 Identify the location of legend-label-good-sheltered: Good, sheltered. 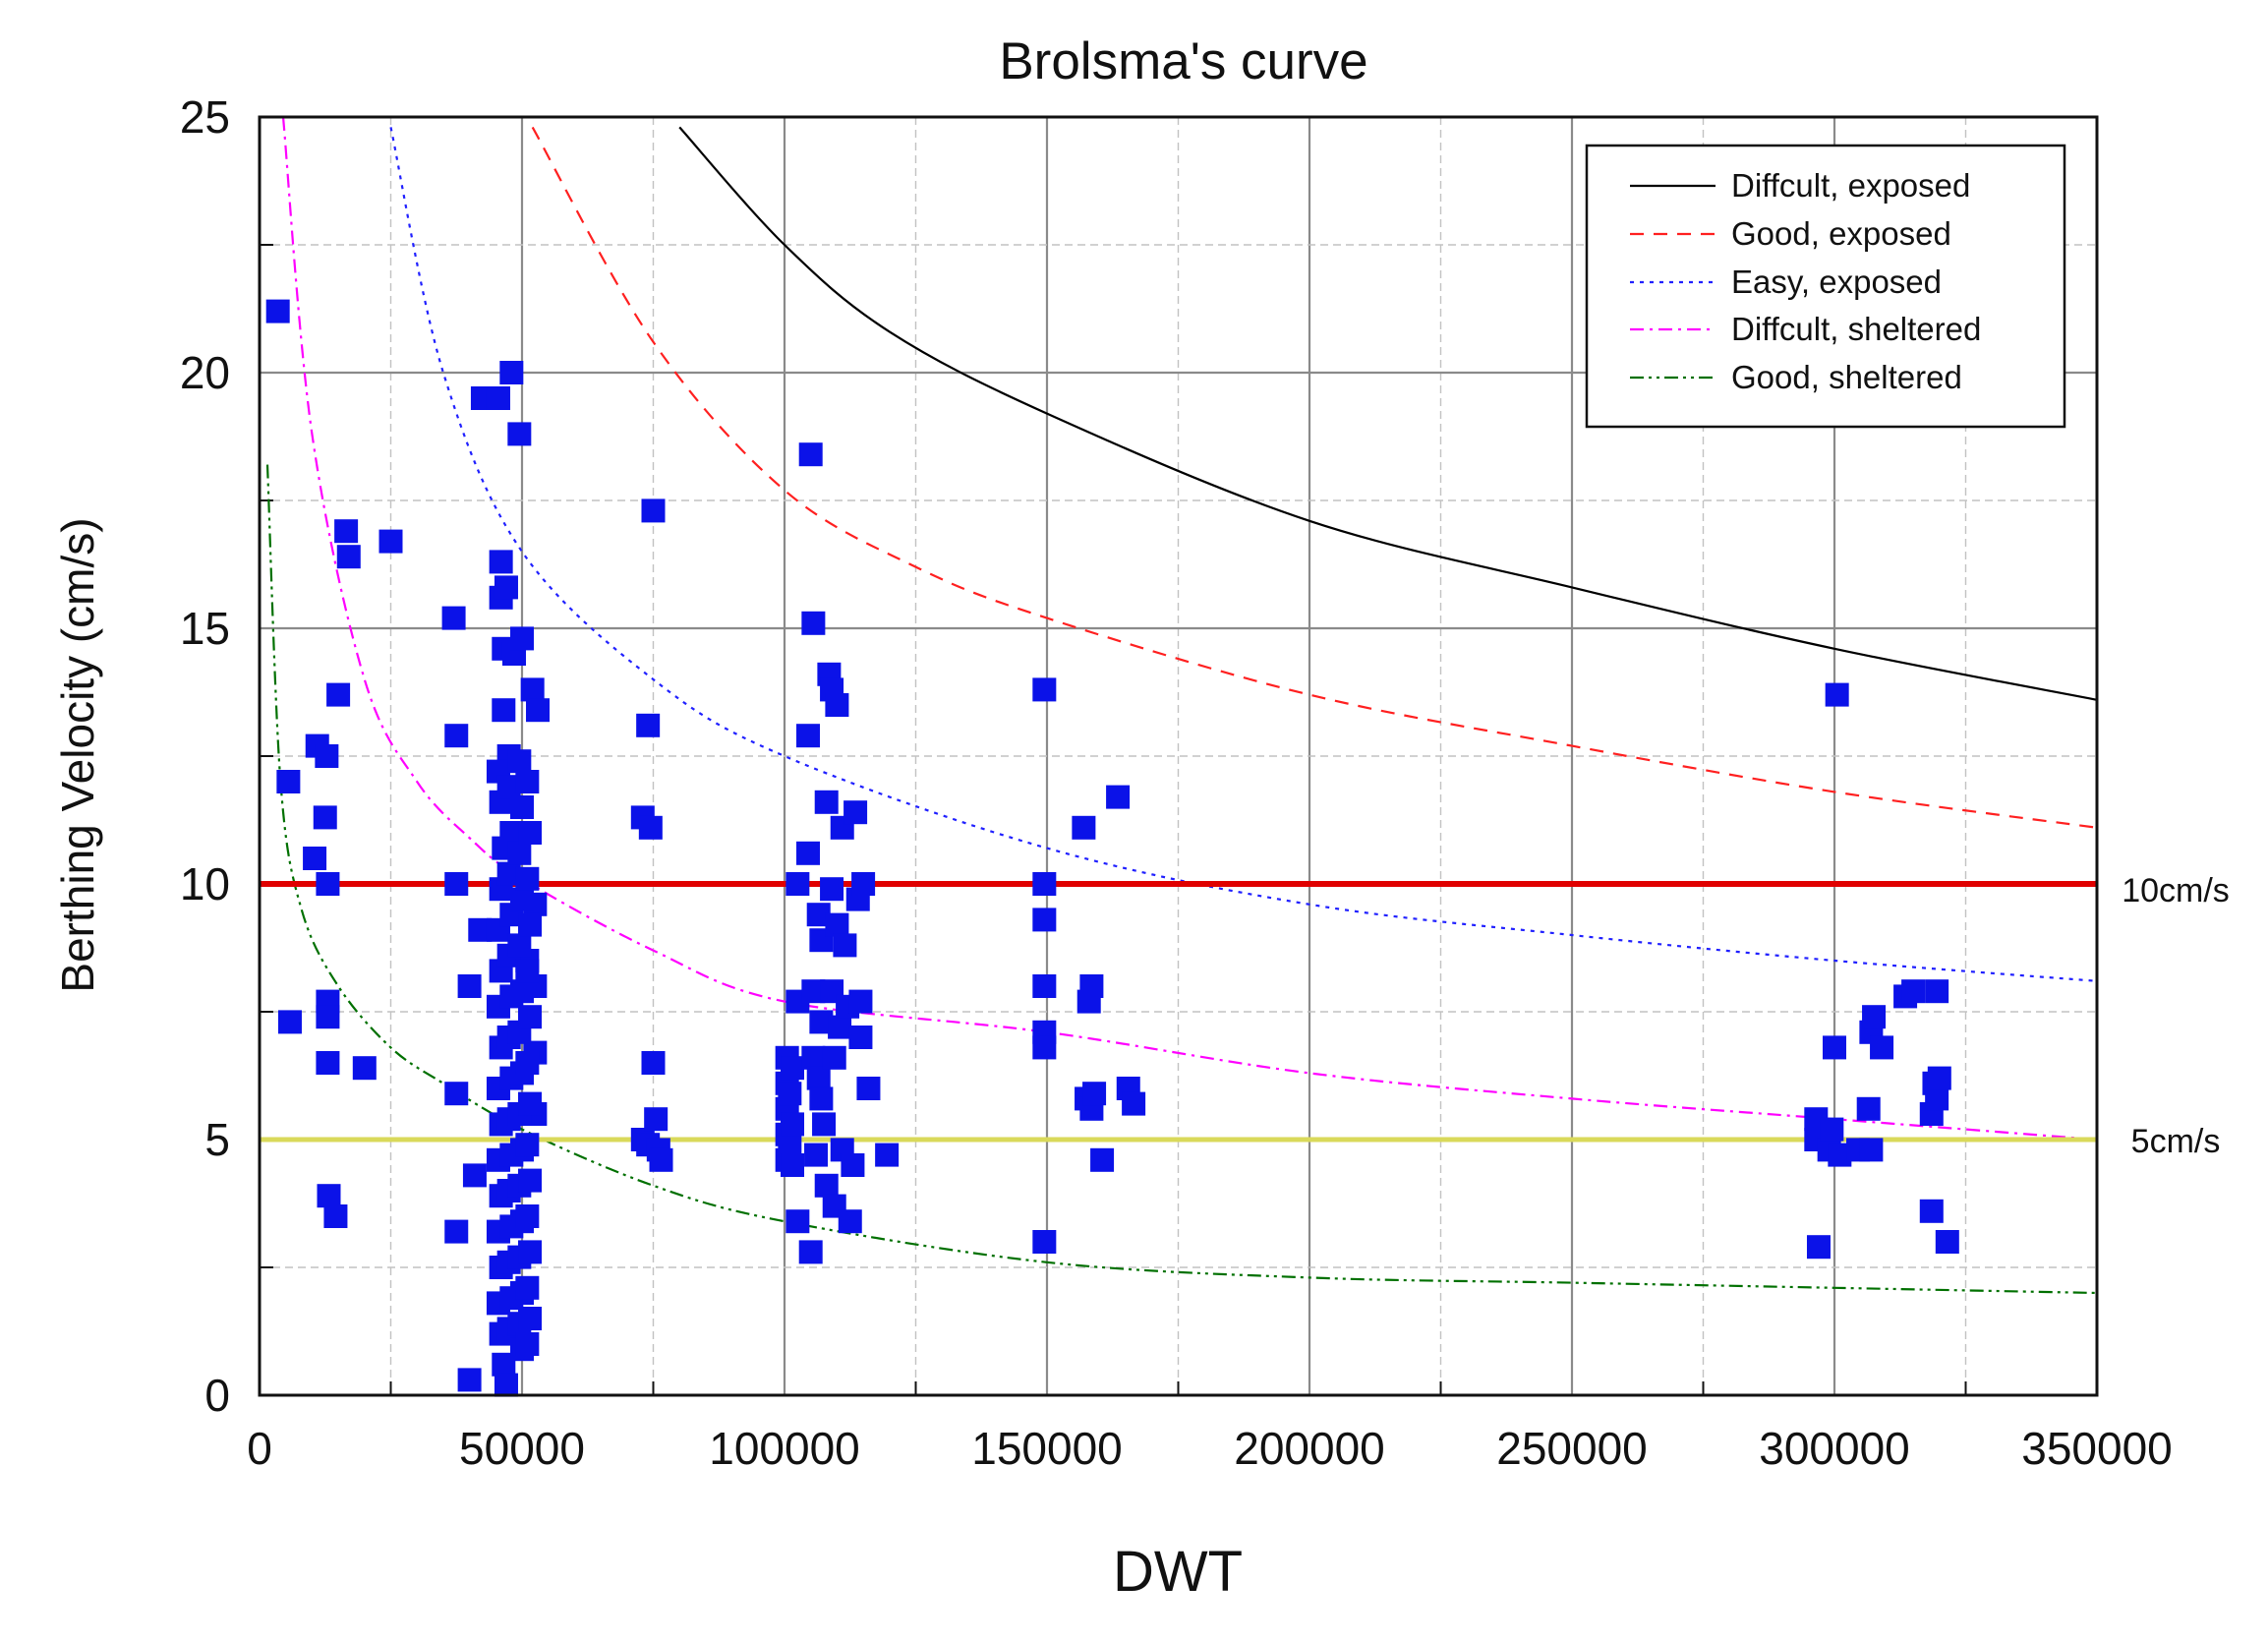
(1846, 377).